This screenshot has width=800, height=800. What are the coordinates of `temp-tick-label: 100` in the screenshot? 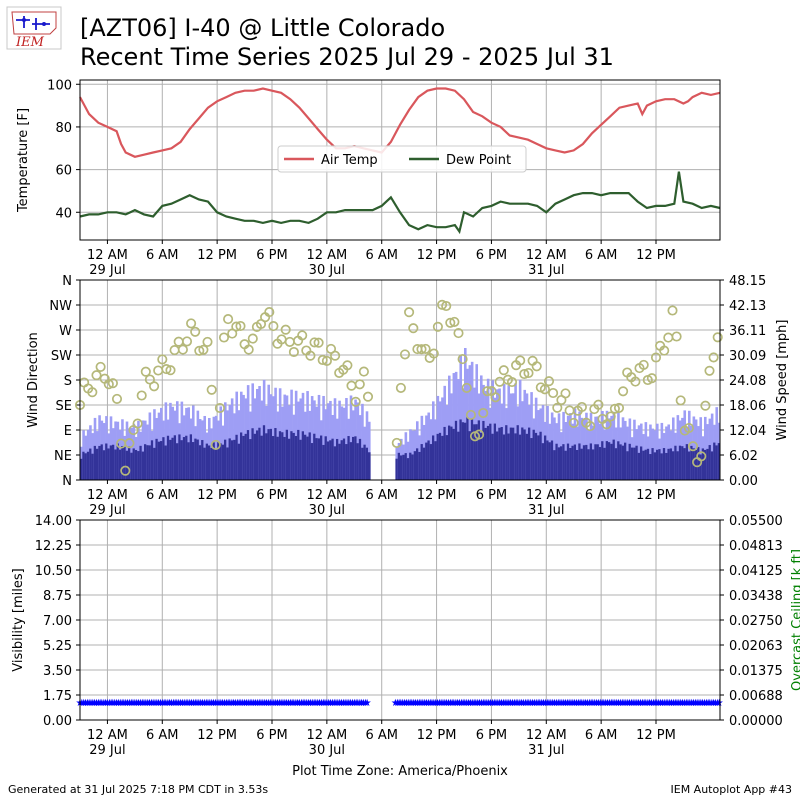 It's located at (59, 85).